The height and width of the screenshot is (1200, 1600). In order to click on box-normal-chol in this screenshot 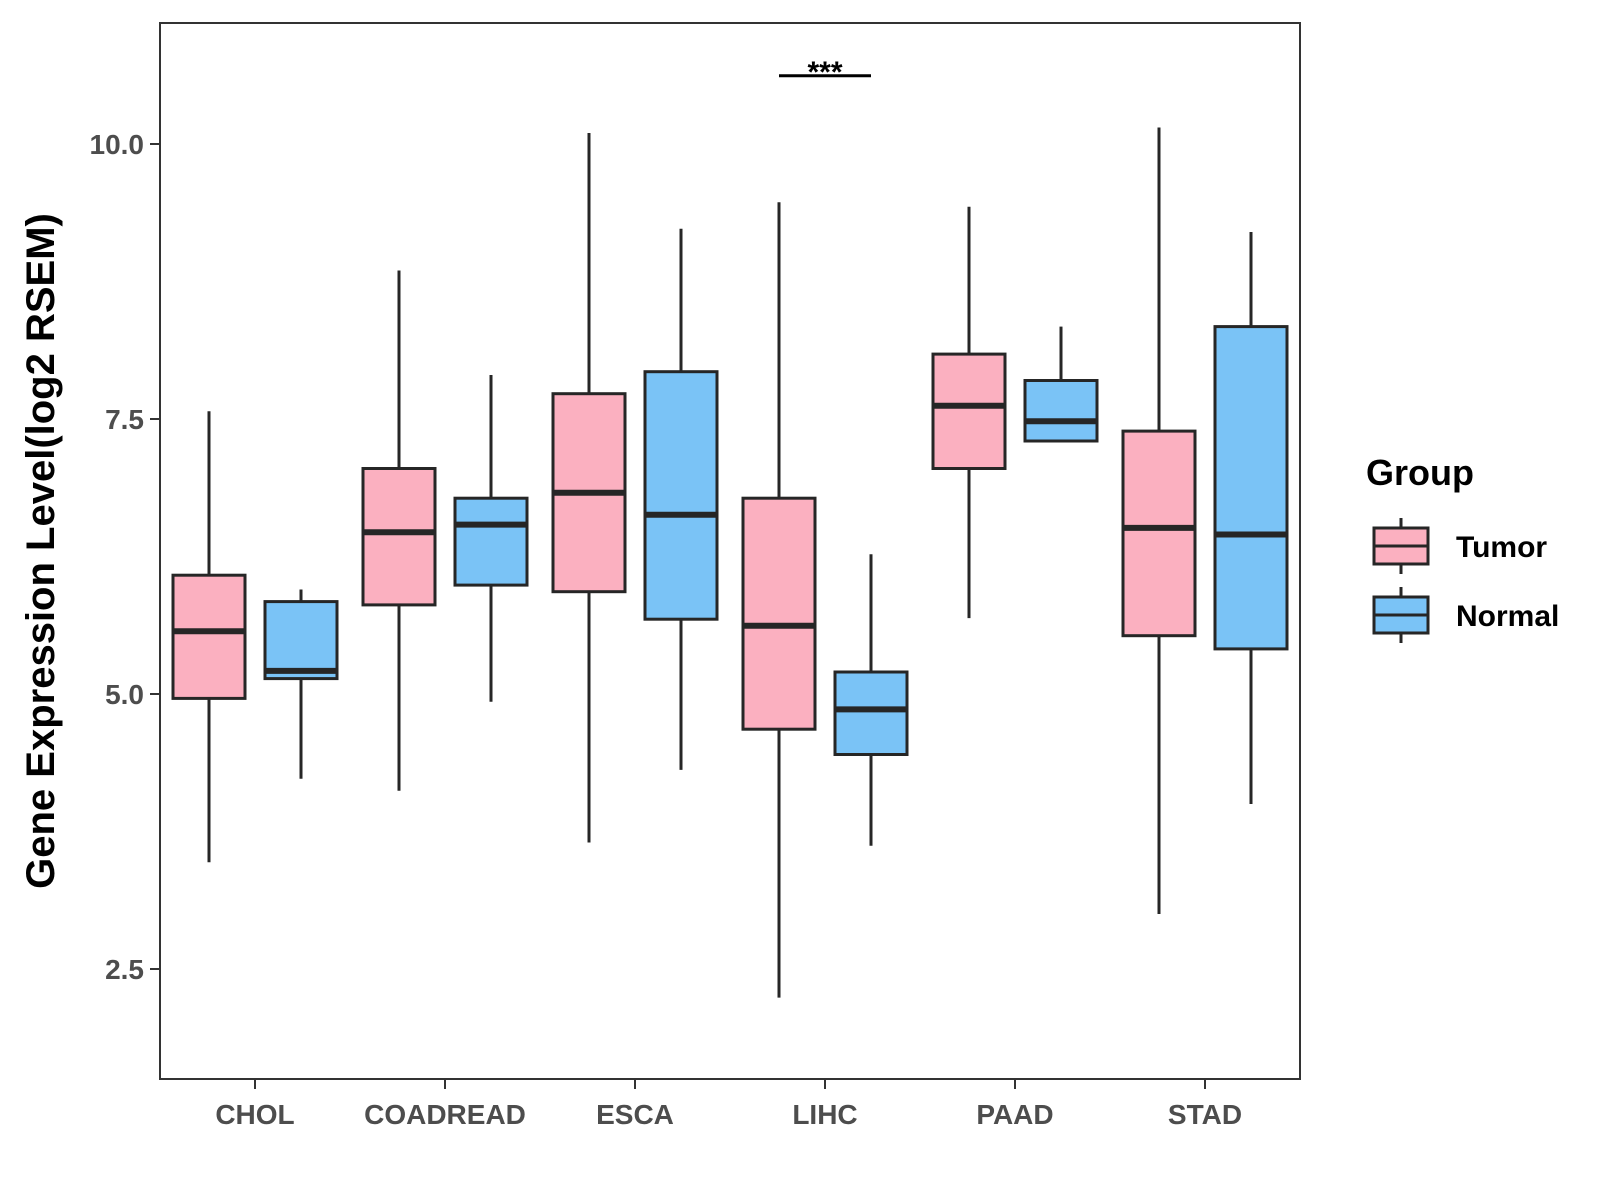, I will do `click(301, 684)`.